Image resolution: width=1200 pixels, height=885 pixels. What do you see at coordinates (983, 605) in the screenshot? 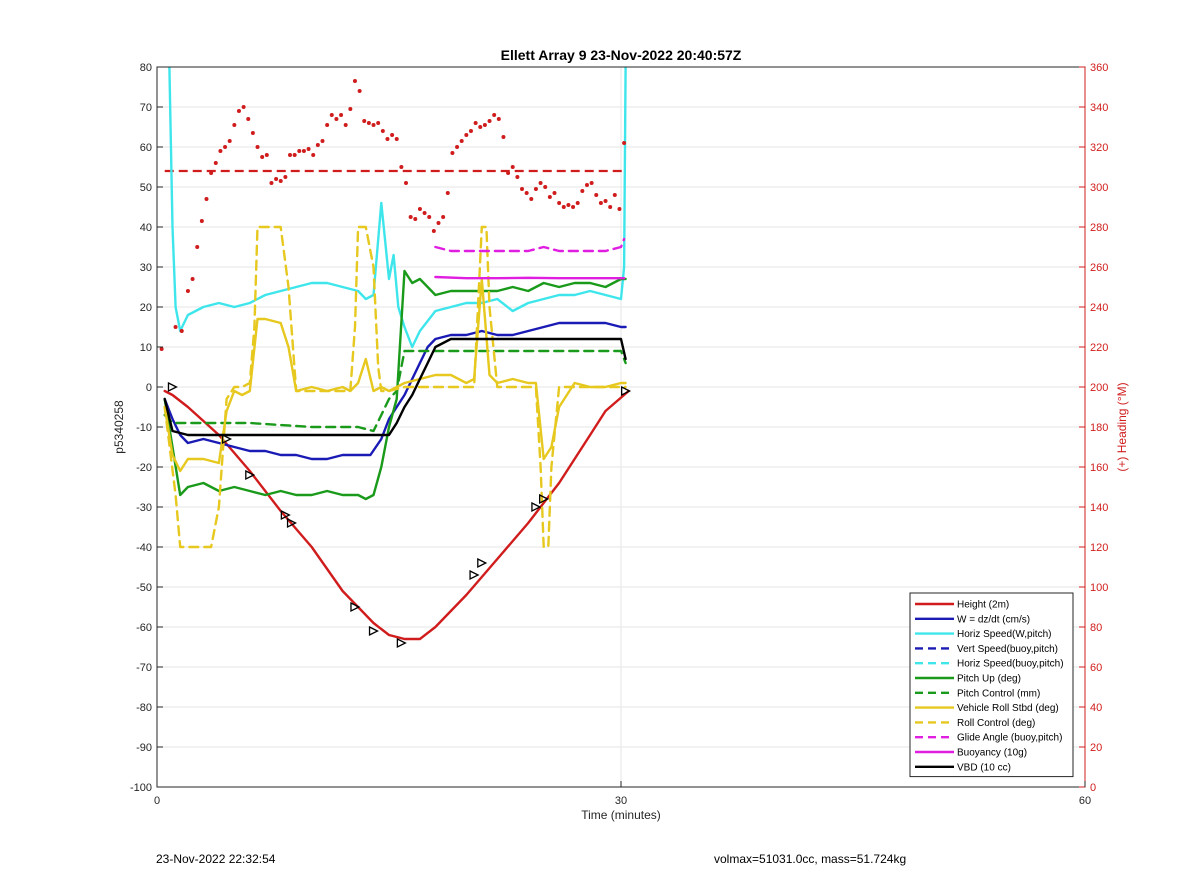
I see `legend-label: Height (2m)` at bounding box center [983, 605].